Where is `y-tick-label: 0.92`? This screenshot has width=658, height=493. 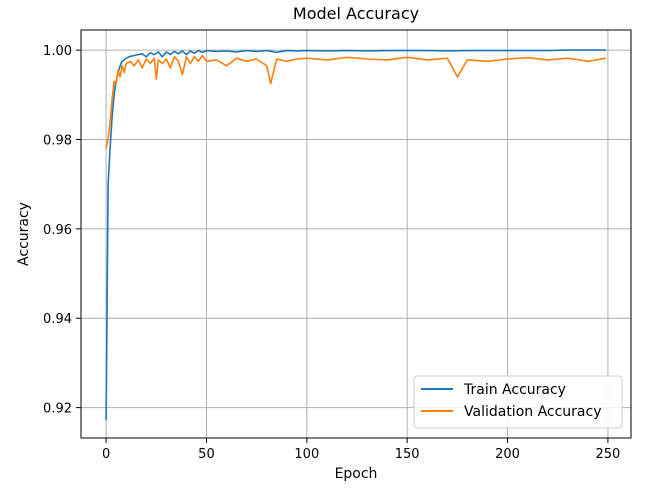 y-tick-label: 0.92 is located at coordinates (57, 409).